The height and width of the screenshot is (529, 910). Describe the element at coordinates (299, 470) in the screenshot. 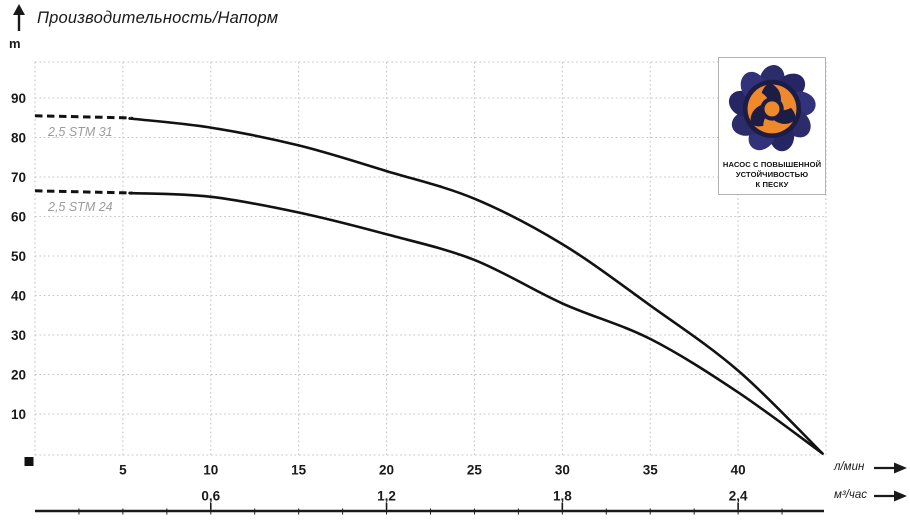

I see `x-tick-label-lmin: 15` at that location.